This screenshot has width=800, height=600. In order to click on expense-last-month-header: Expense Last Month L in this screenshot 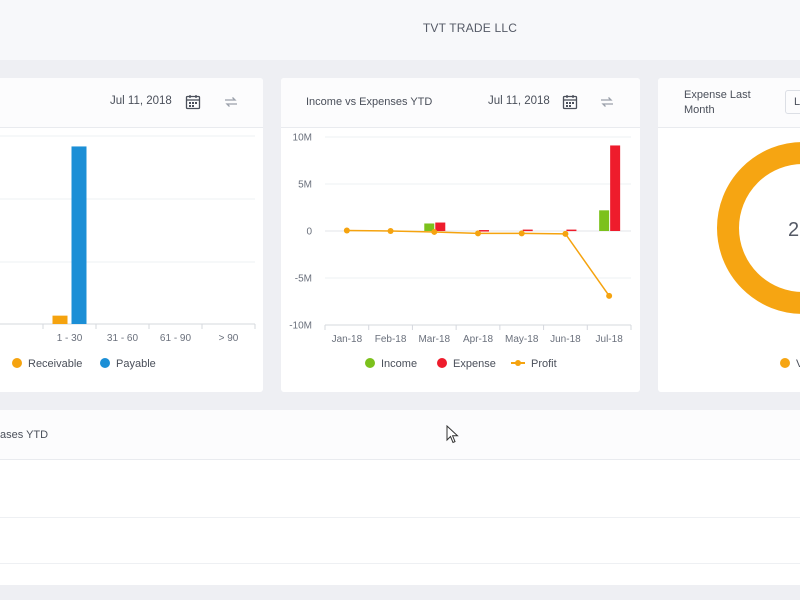, I will do `click(729, 103)`.